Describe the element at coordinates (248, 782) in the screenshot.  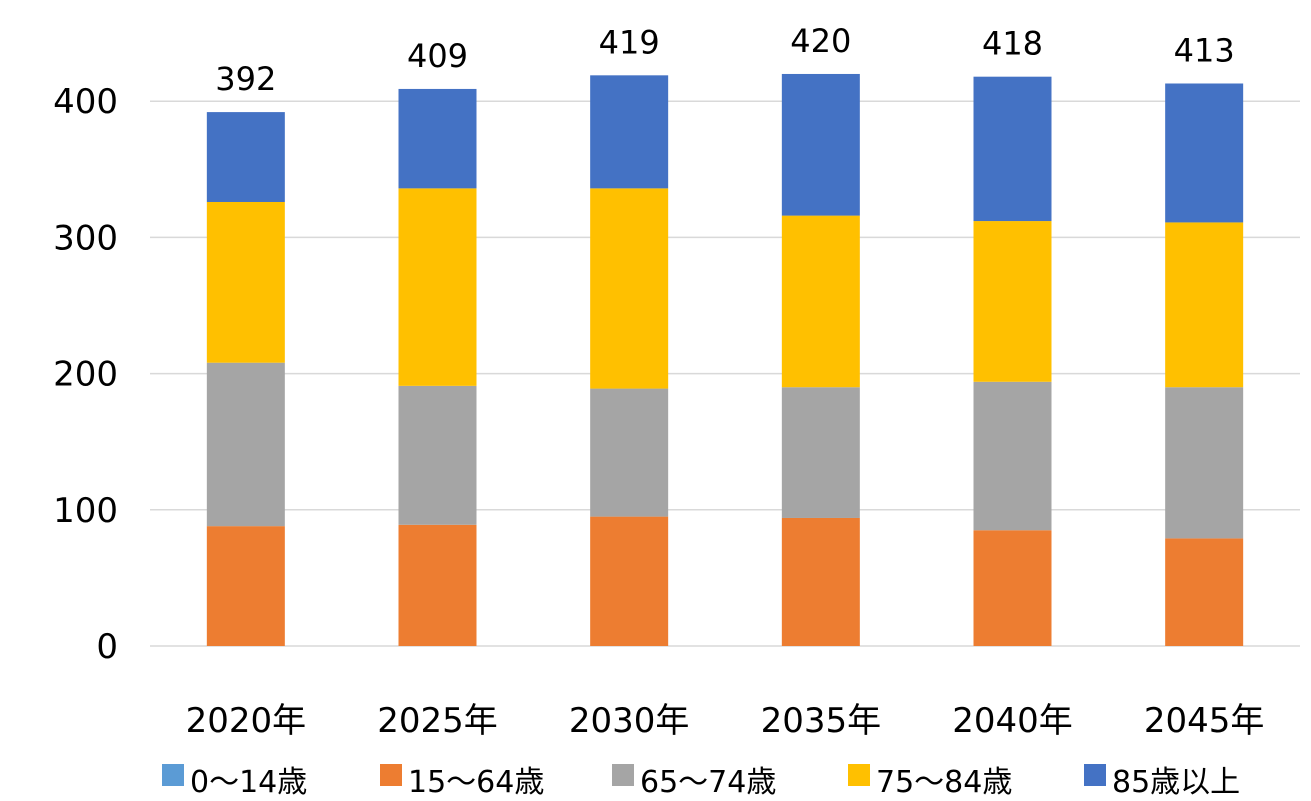
I see `legend-label: 0～14歳` at that location.